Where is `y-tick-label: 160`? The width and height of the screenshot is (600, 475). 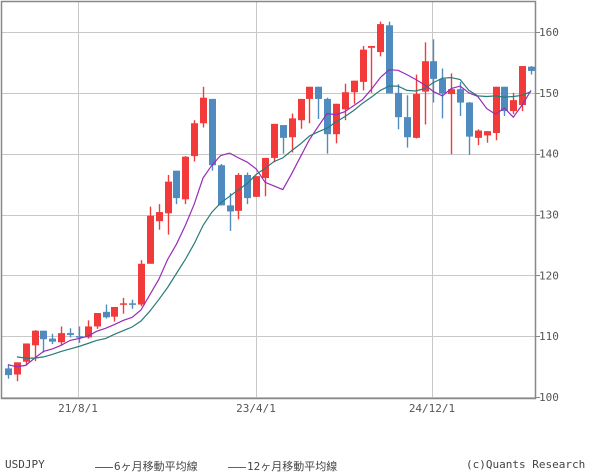
y-tick-label: 160 is located at coordinates (549, 32).